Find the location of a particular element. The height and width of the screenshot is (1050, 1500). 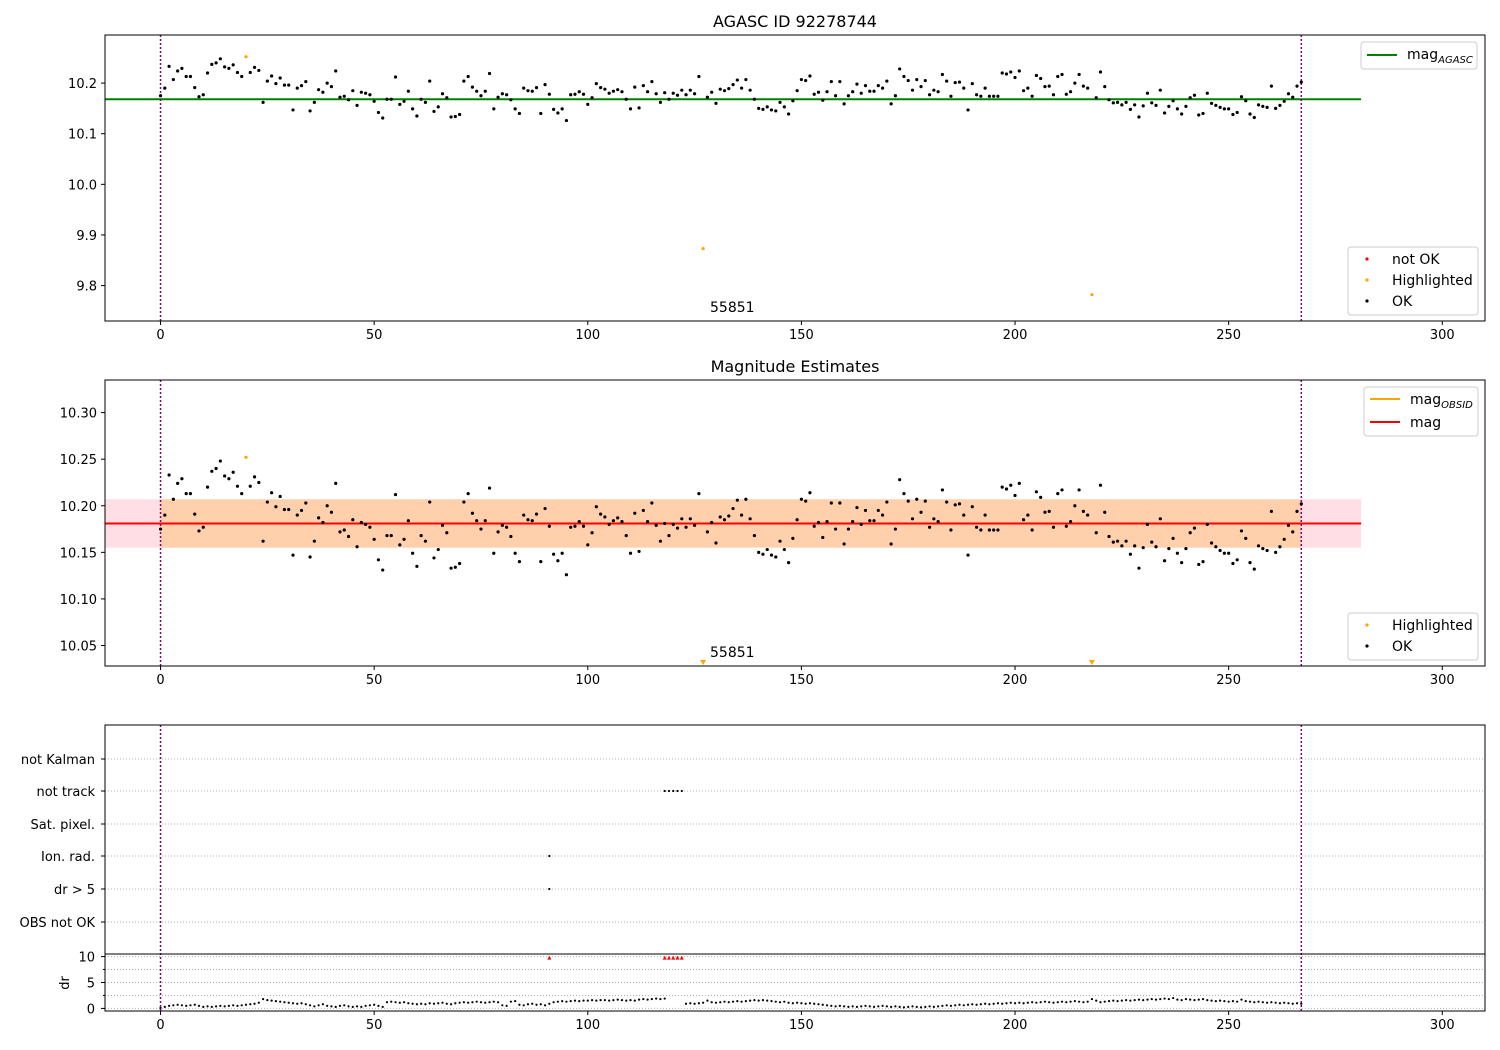

legend-label-highlighted: Highlighted is located at coordinates (1432, 626).